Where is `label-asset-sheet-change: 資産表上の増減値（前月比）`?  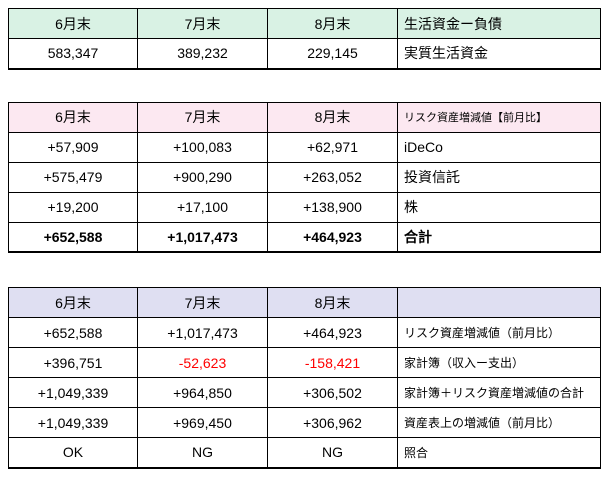 label-asset-sheet-change: 資産表上の増減値（前月比） is located at coordinates (499, 422).